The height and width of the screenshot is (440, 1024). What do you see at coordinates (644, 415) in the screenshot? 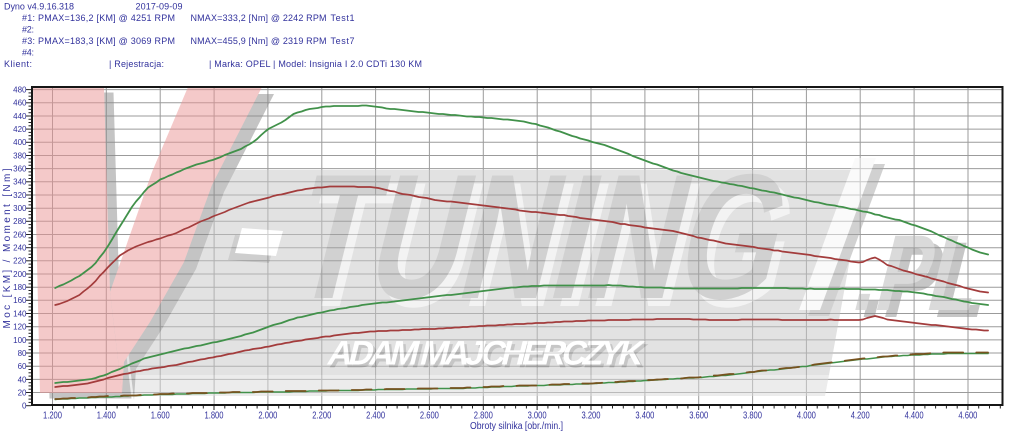
I see `svg-text: 3.400` at bounding box center [644, 415].